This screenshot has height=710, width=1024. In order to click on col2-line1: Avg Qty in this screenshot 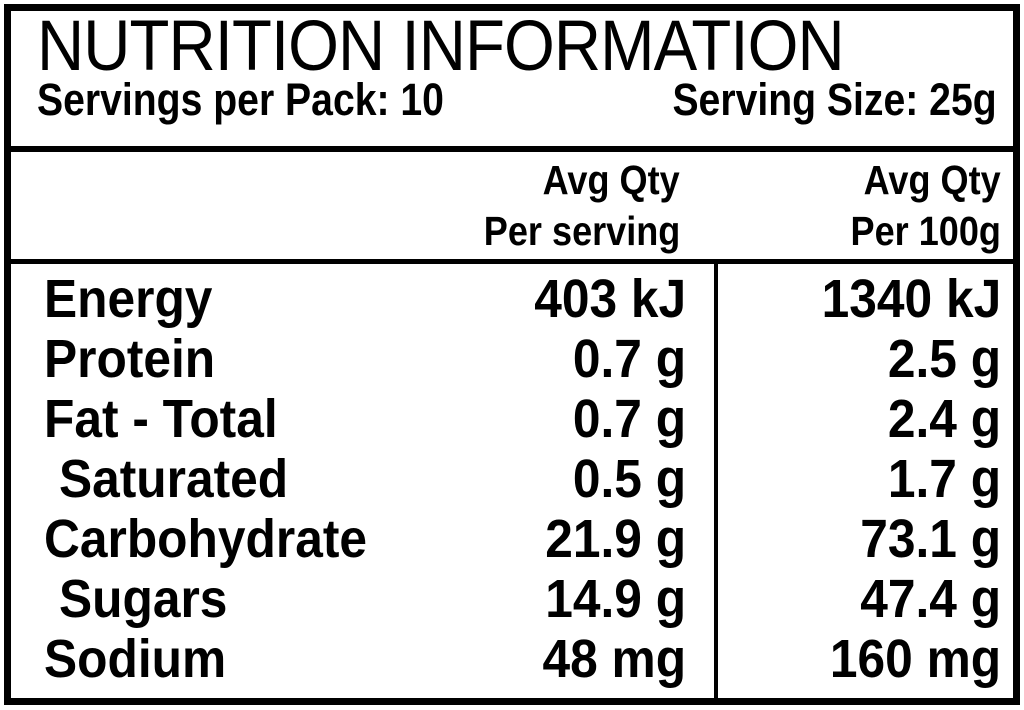, I will do `click(932, 179)`.